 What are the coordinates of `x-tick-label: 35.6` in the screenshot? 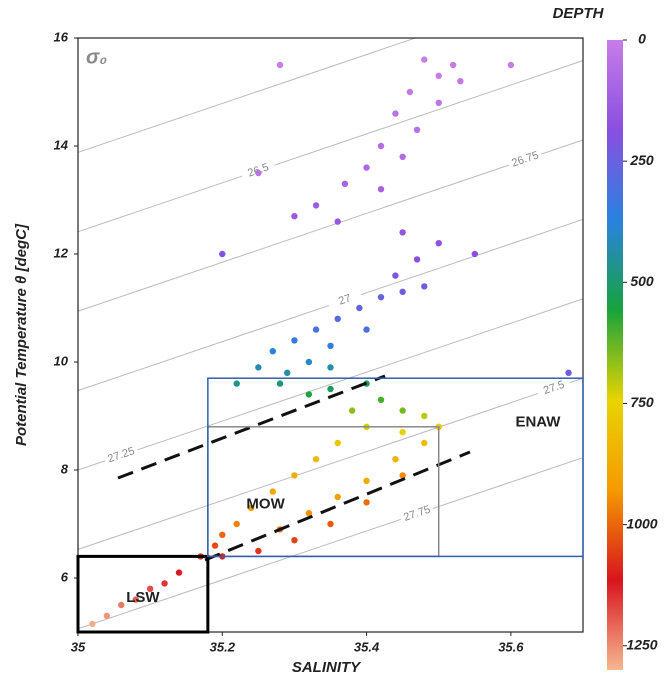 It's located at (511, 646).